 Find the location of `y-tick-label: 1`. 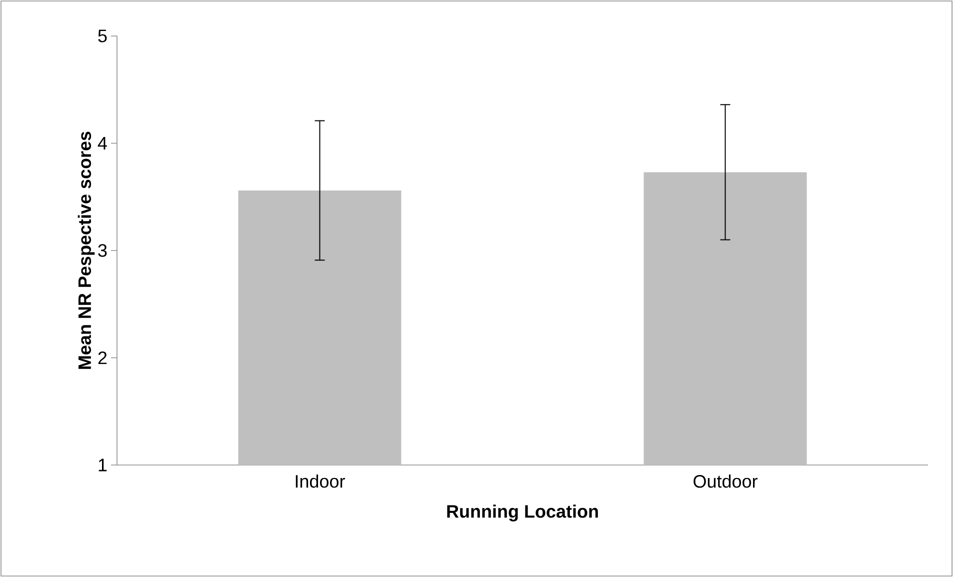

y-tick-label: 1 is located at coordinates (102, 465).